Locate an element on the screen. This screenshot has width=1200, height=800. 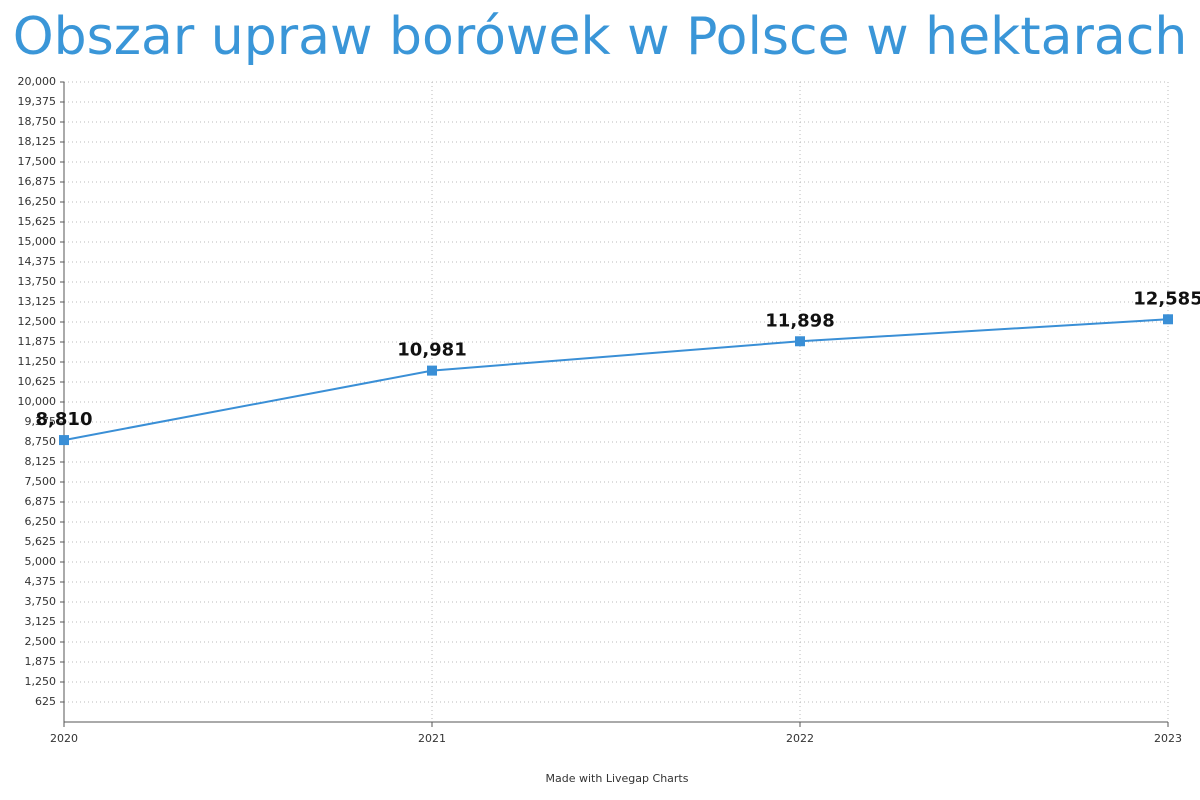
x-tick-label: 2021 is located at coordinates (432, 738).